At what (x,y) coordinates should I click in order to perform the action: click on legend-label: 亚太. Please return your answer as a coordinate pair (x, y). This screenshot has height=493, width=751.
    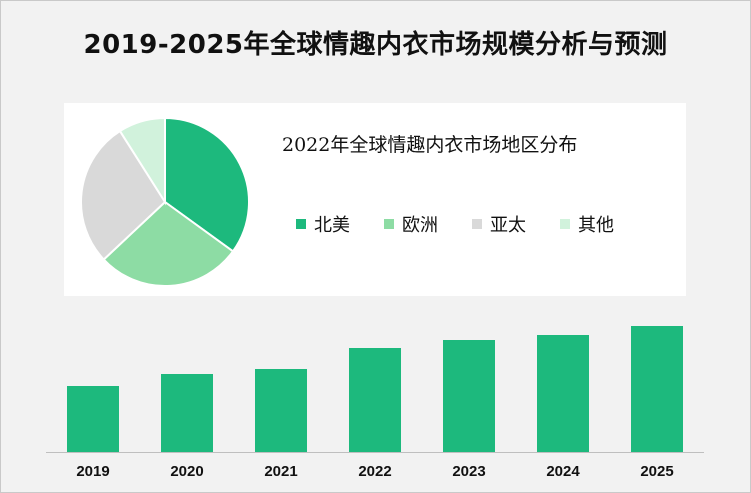
    Looking at the image, I should click on (508, 225).